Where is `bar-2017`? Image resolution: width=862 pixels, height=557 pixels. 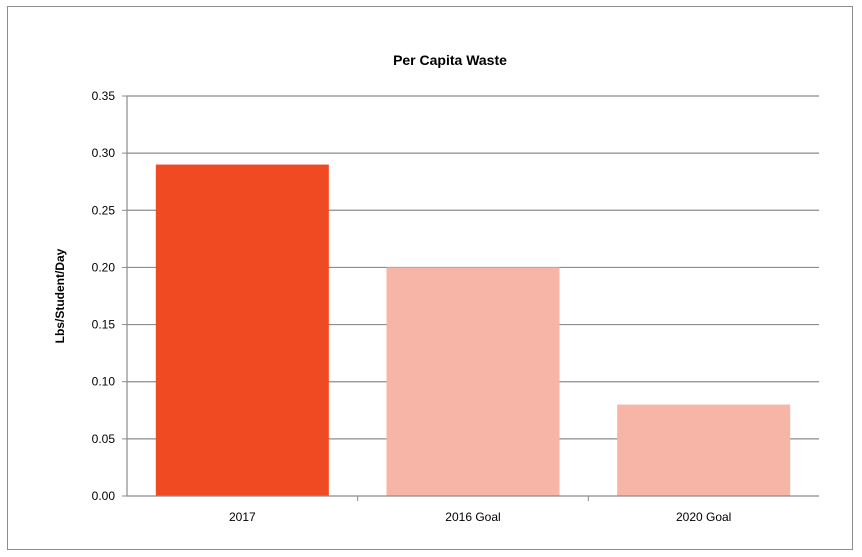 bar-2017 is located at coordinates (242, 330).